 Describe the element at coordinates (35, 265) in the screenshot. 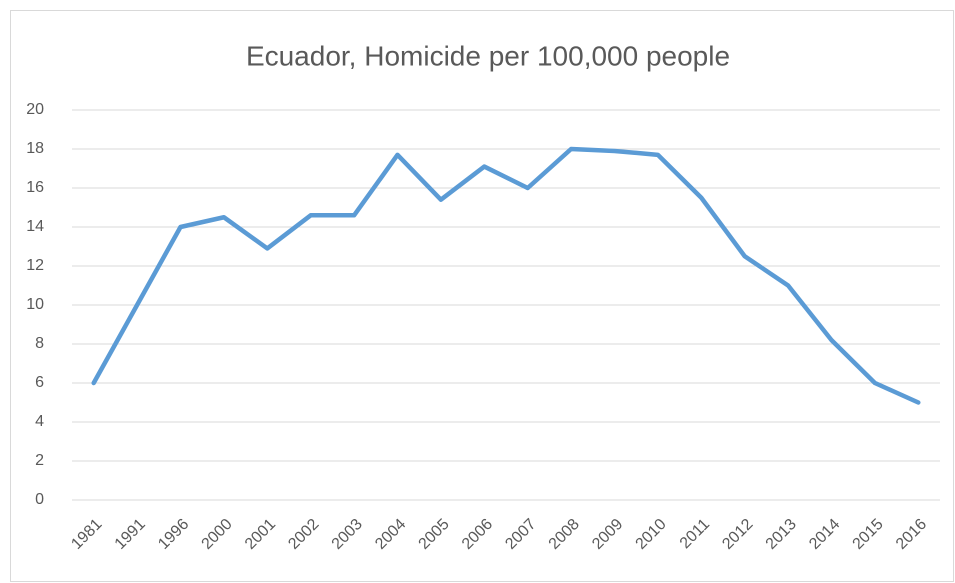

I see `y-tick-label: 12` at that location.